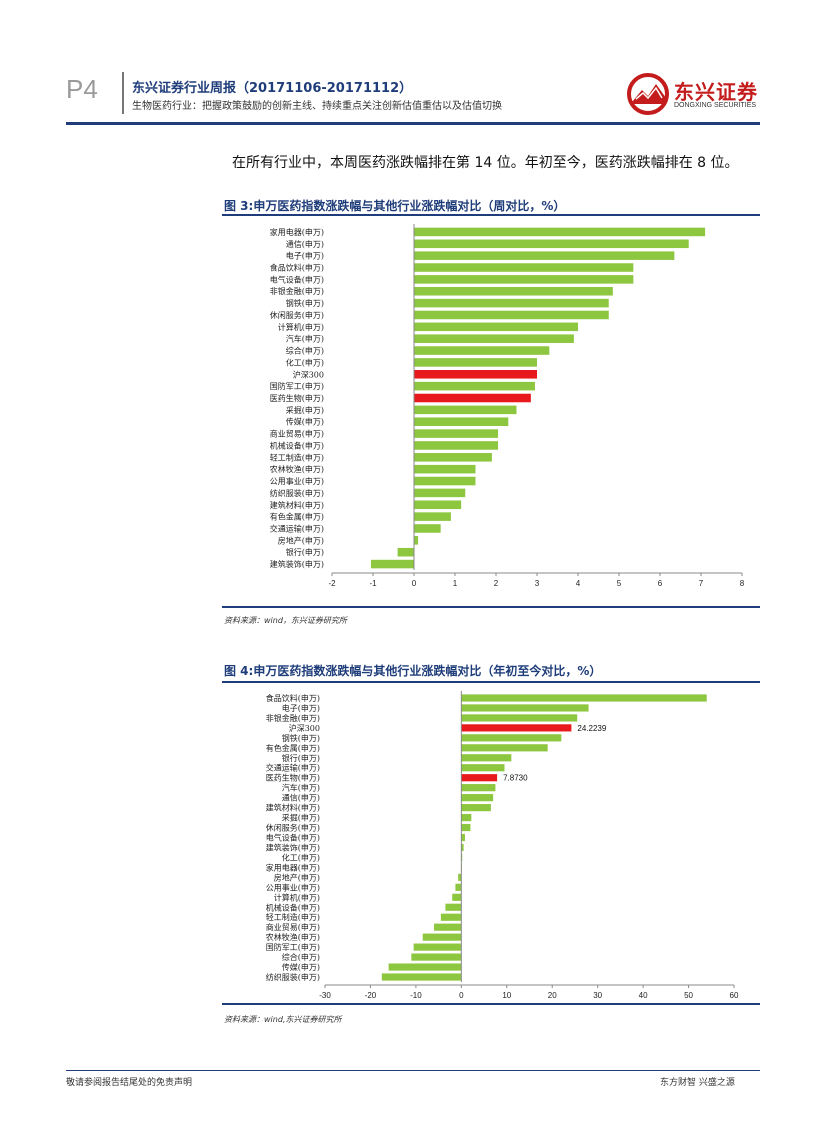  What do you see at coordinates (491, 682) in the screenshot?
I see `figure-4-top-rule` at bounding box center [491, 682].